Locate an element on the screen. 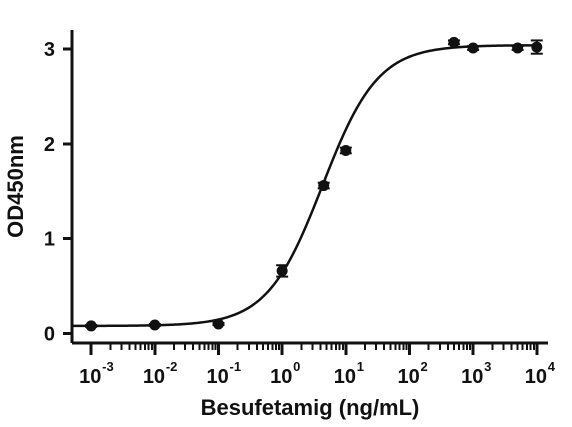  y-tick-label: 2 is located at coordinates (49, 145).